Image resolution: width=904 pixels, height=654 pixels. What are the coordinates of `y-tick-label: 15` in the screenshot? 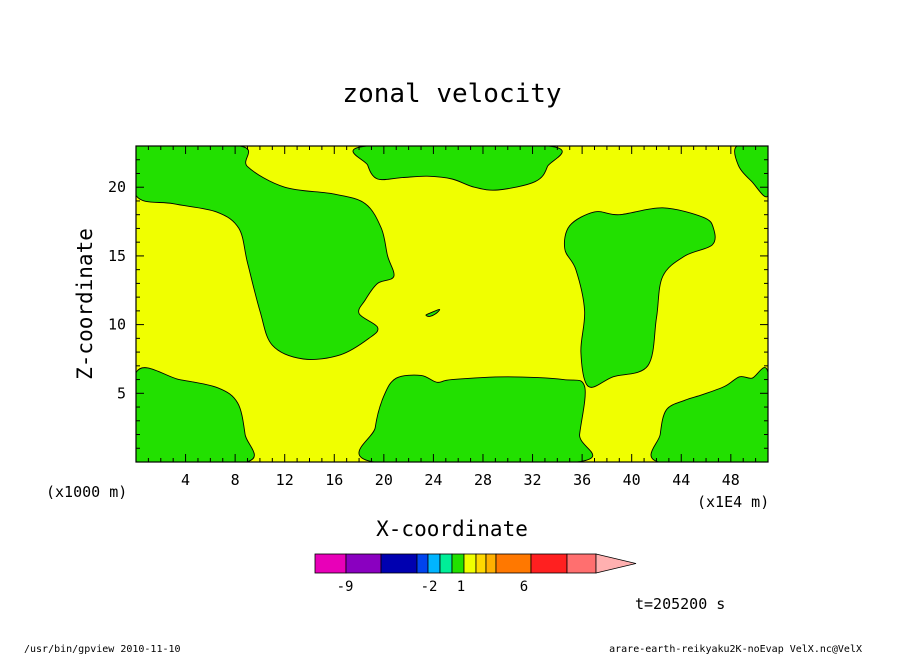 It's located at (117, 256).